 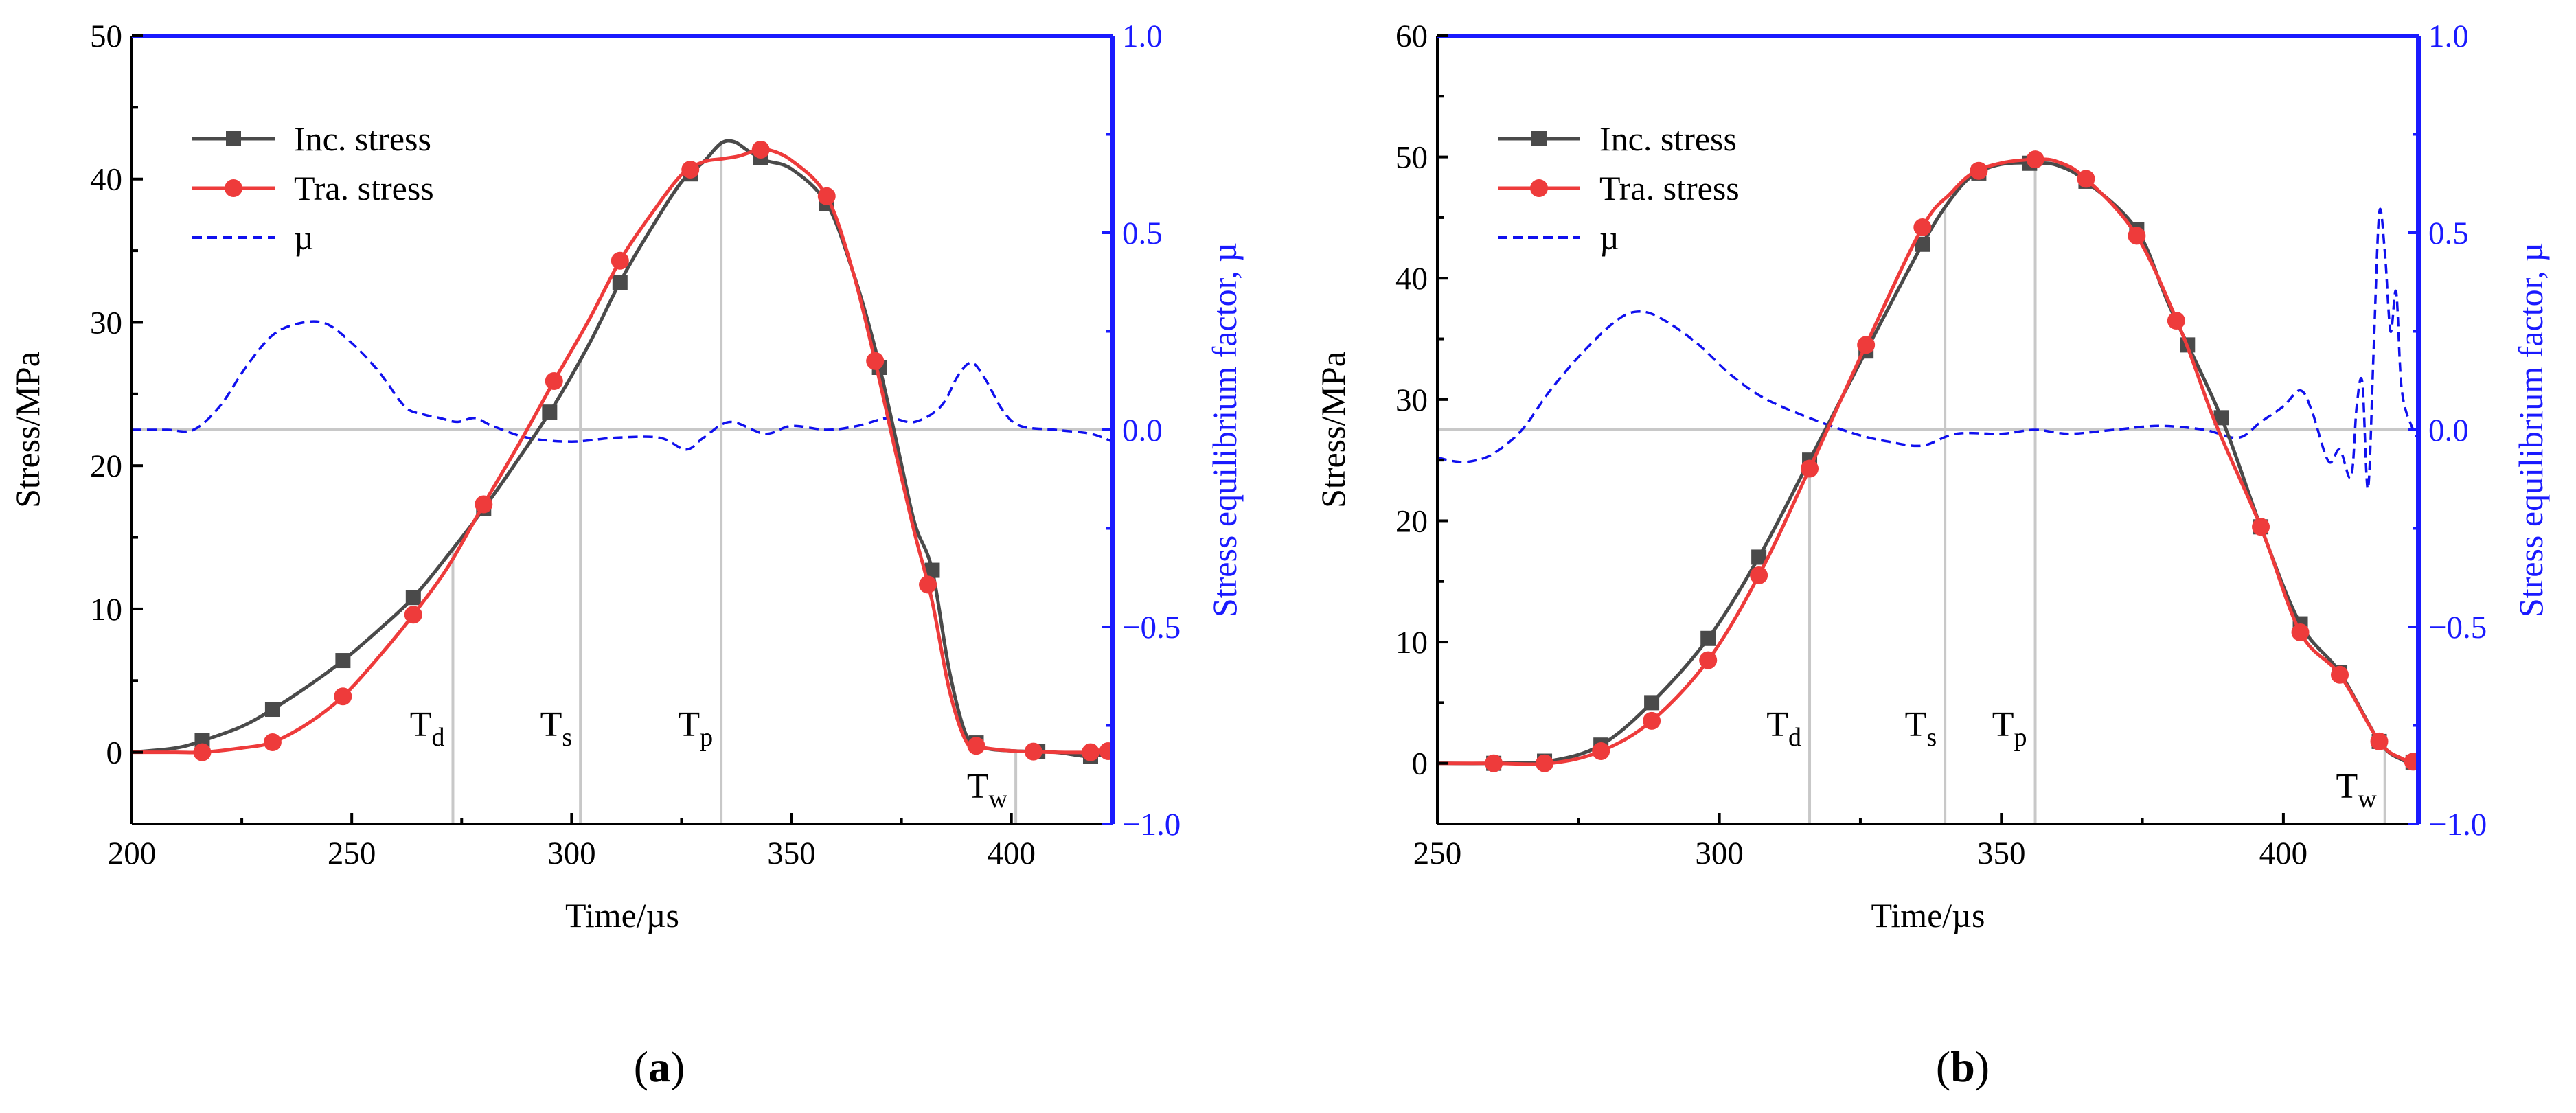 What do you see at coordinates (2530, 429) in the screenshot?
I see `y2-axis-label: Stress equilibrium factor, µ` at bounding box center [2530, 429].